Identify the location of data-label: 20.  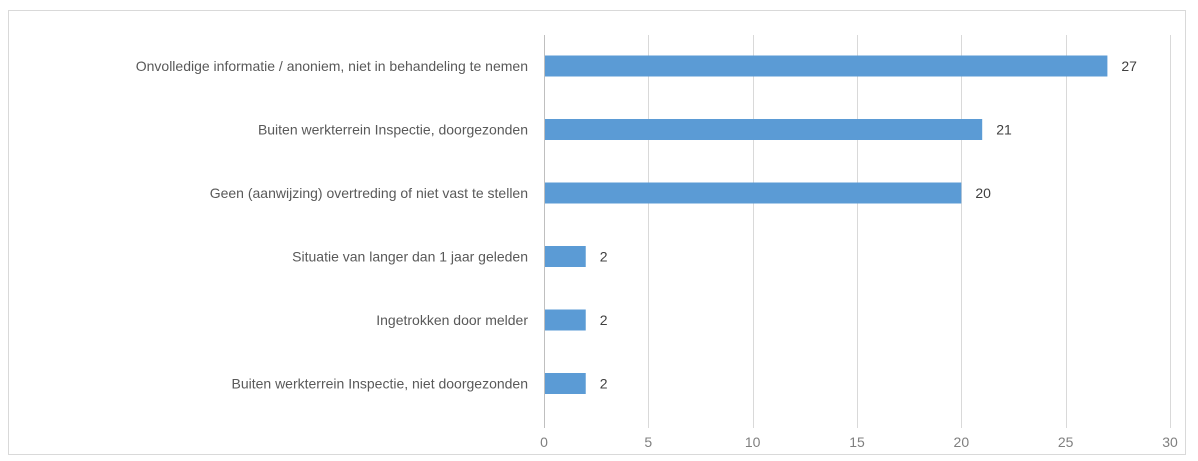
(983, 193).